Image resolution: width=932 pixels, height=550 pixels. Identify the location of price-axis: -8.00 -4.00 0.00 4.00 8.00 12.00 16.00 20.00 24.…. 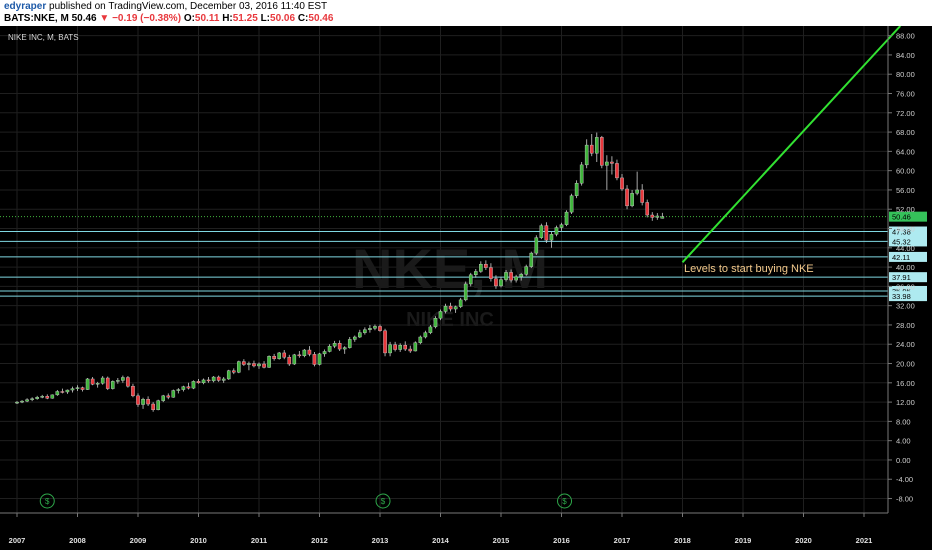
(901, 269).